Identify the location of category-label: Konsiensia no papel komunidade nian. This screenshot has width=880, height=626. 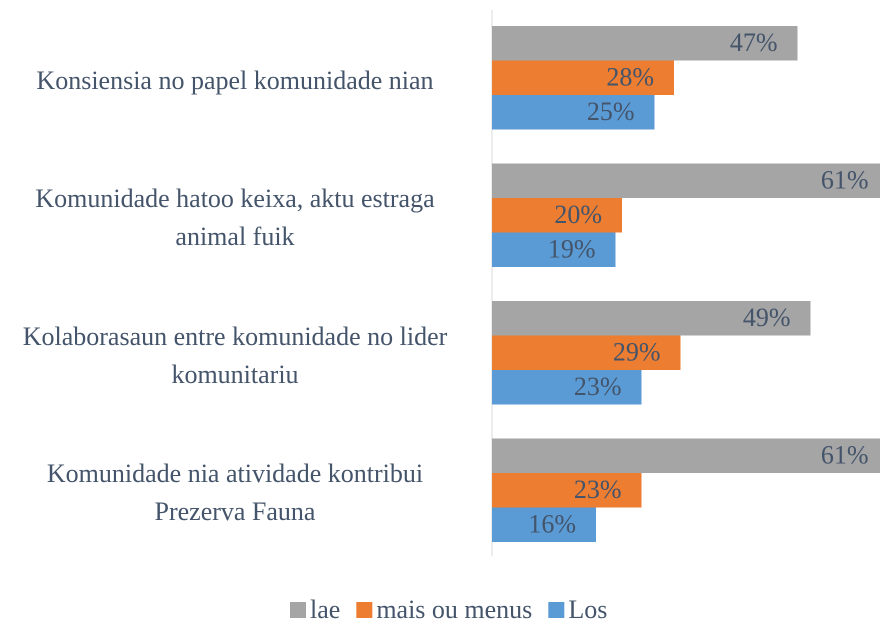
(235, 80).